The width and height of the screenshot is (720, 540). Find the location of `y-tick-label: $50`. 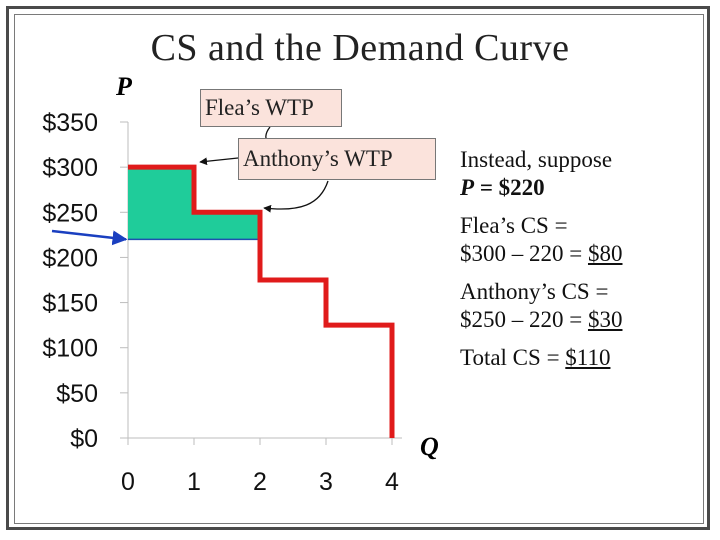

y-tick-label: $50 is located at coordinates (77, 394).